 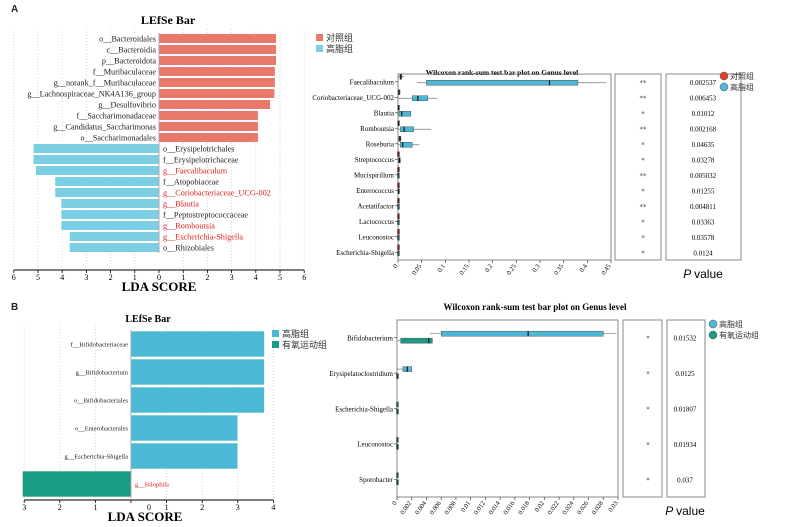 I want to click on x-tick-label: 2, so click(x=202, y=507).